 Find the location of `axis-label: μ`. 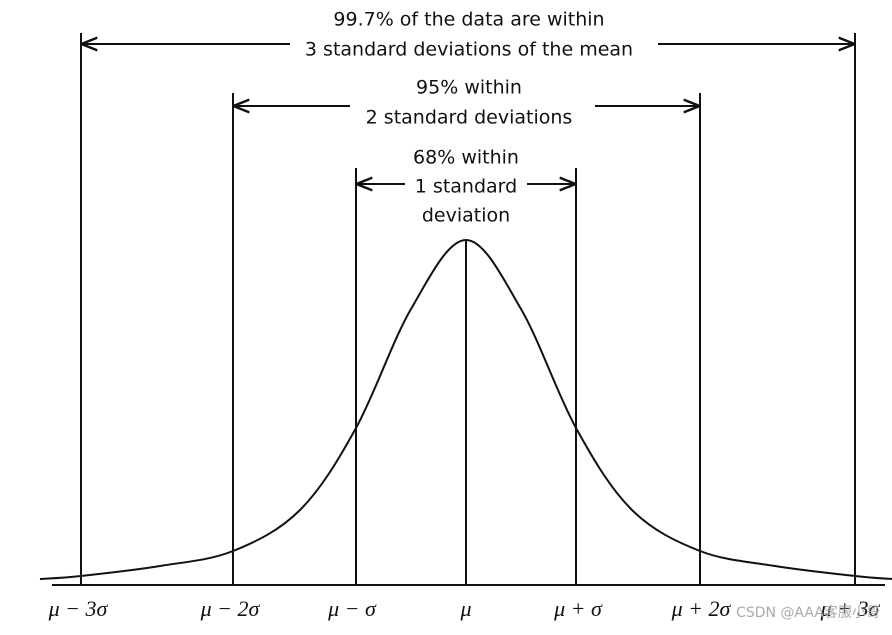

axis-label: μ is located at coordinates (465, 608).